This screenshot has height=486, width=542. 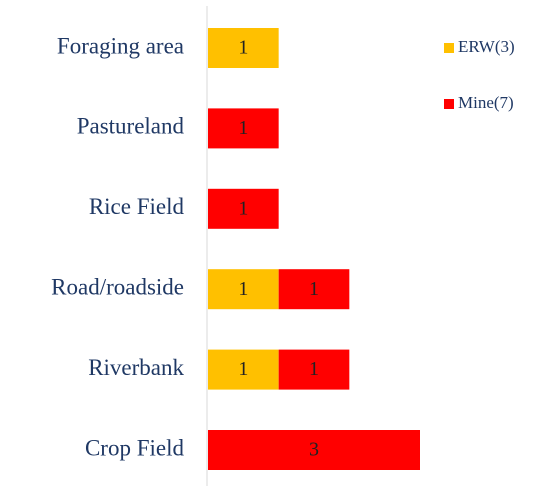 I want to click on category-label: Riverbank, so click(x=136, y=367).